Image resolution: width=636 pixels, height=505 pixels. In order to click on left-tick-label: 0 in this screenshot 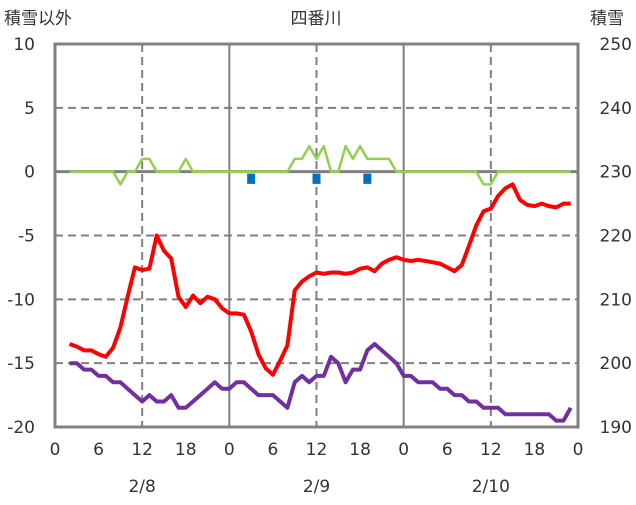, I will do `click(29, 173)`.